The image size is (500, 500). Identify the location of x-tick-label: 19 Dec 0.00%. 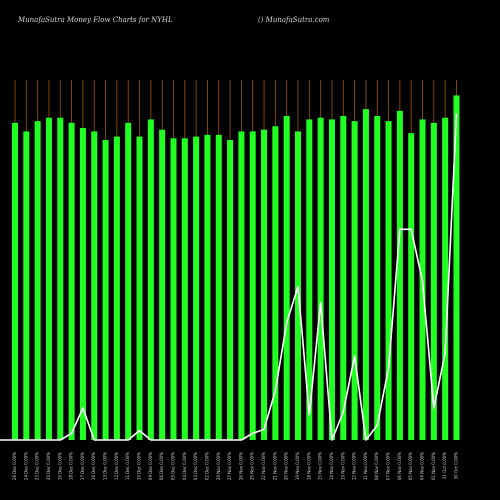
(59, 466).